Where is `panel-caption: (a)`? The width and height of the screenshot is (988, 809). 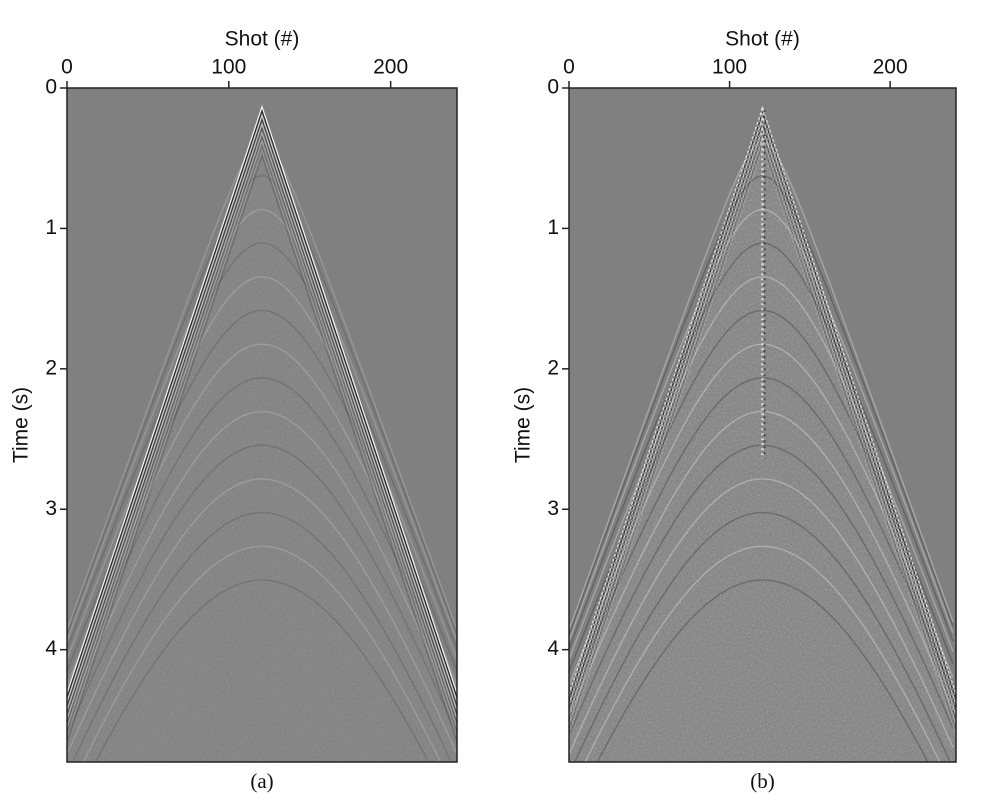
panel-caption: (a) is located at coordinates (261, 781).